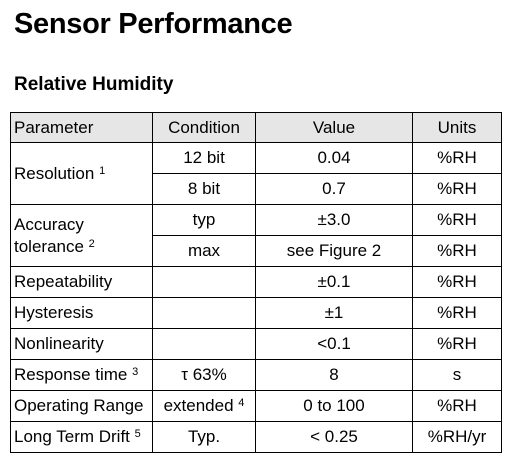  What do you see at coordinates (81, 406) in the screenshot?
I see `operating-range-label: Operating Range` at bounding box center [81, 406].